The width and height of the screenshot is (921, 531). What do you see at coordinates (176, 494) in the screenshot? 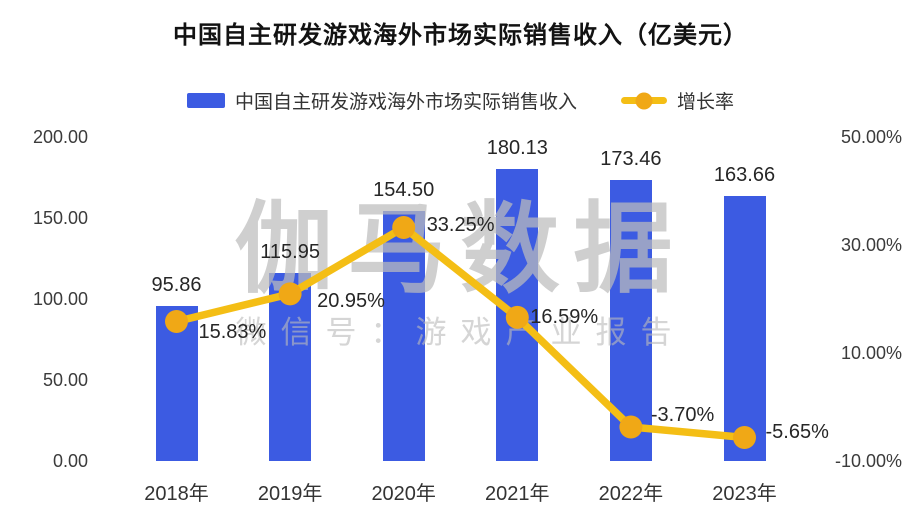
I see `x-axis-label: 2018年` at bounding box center [176, 494].